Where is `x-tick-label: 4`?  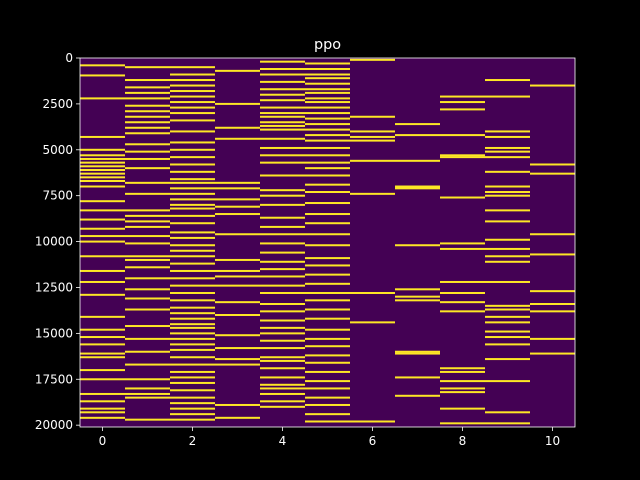
x-tick-label: 4 is located at coordinates (283, 441).